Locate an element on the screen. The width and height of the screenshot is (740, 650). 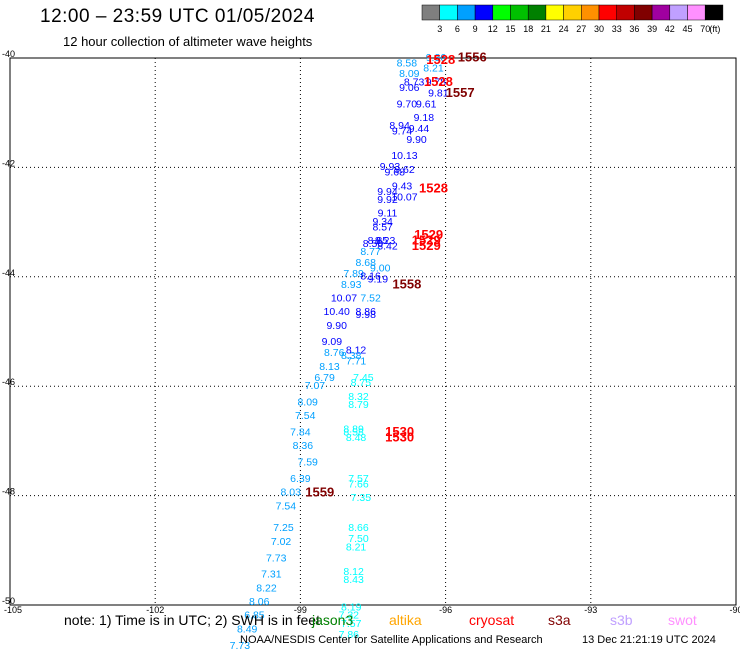
wave-height-label: 8.13 is located at coordinates (329, 367).